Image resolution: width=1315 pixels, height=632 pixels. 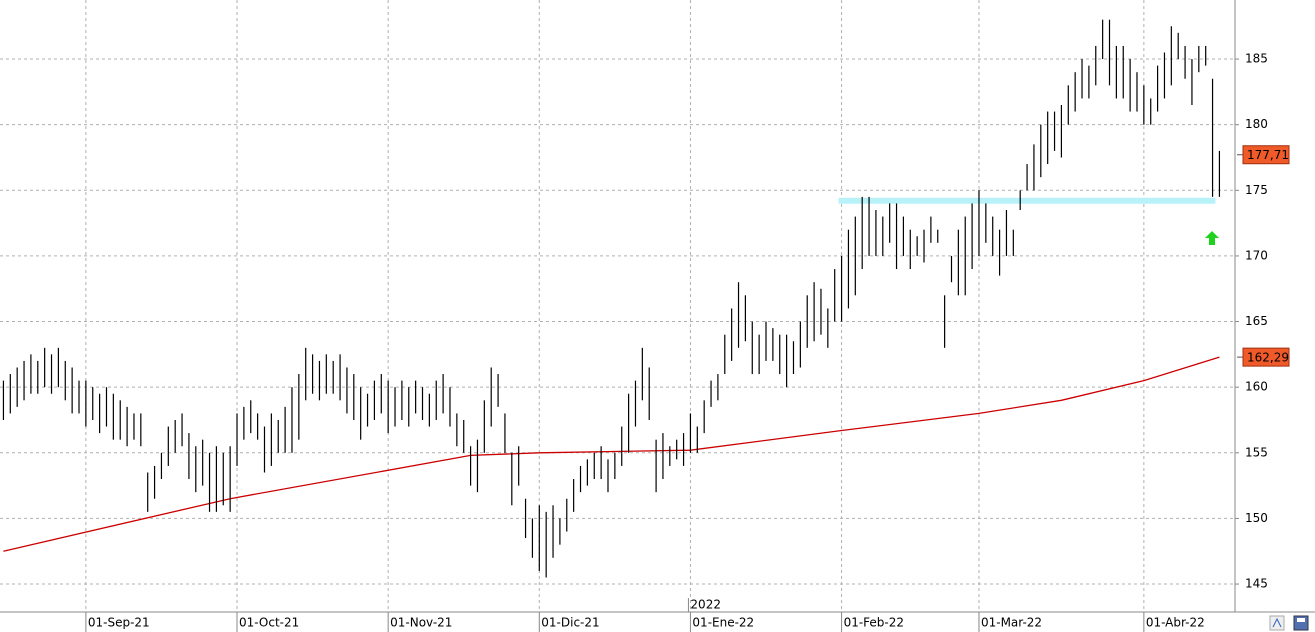 I want to click on y-tick-label: 185, so click(x=1256, y=59).